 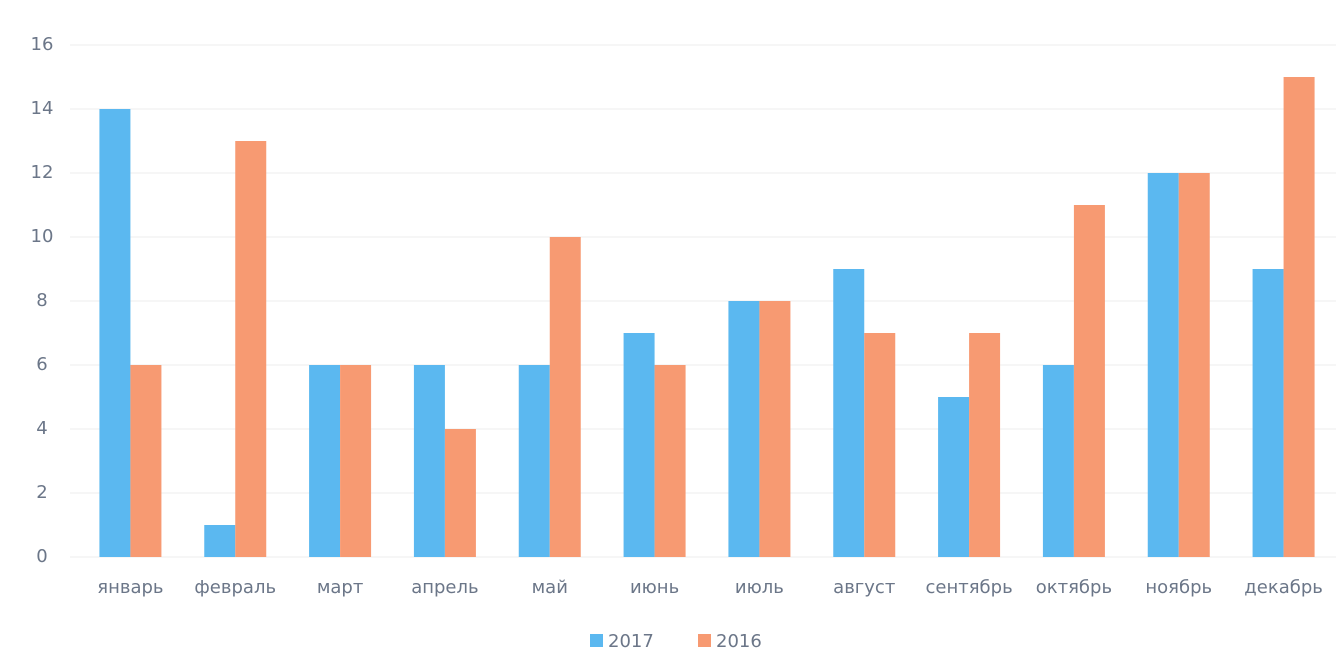 I want to click on x-tick-label: май, so click(x=550, y=587).